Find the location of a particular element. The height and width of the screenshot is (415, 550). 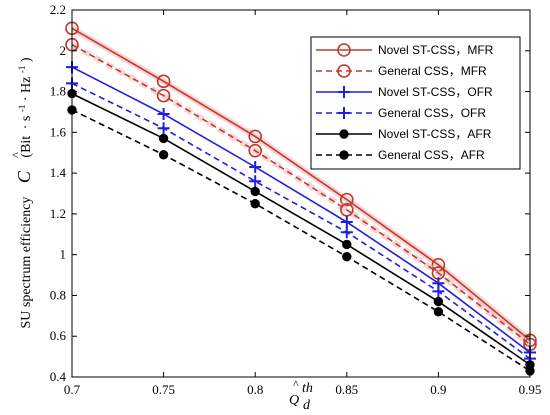

x-axis-title: Q d th ^ is located at coordinates (301, 395).